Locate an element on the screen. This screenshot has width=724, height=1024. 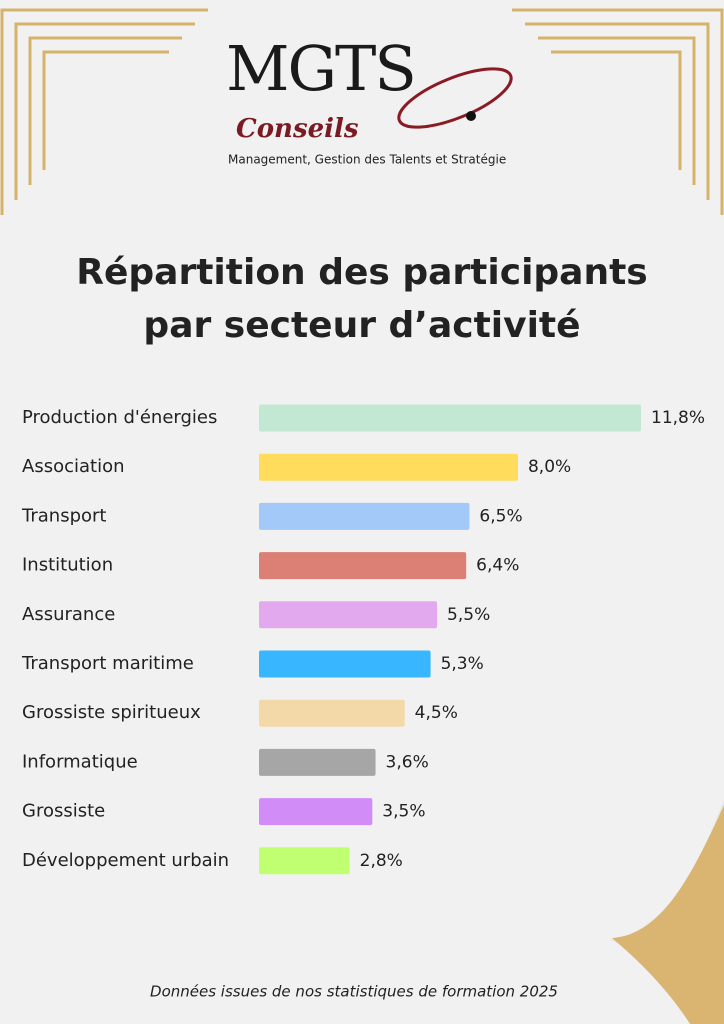
page-curl is located at coordinates (668, 914).